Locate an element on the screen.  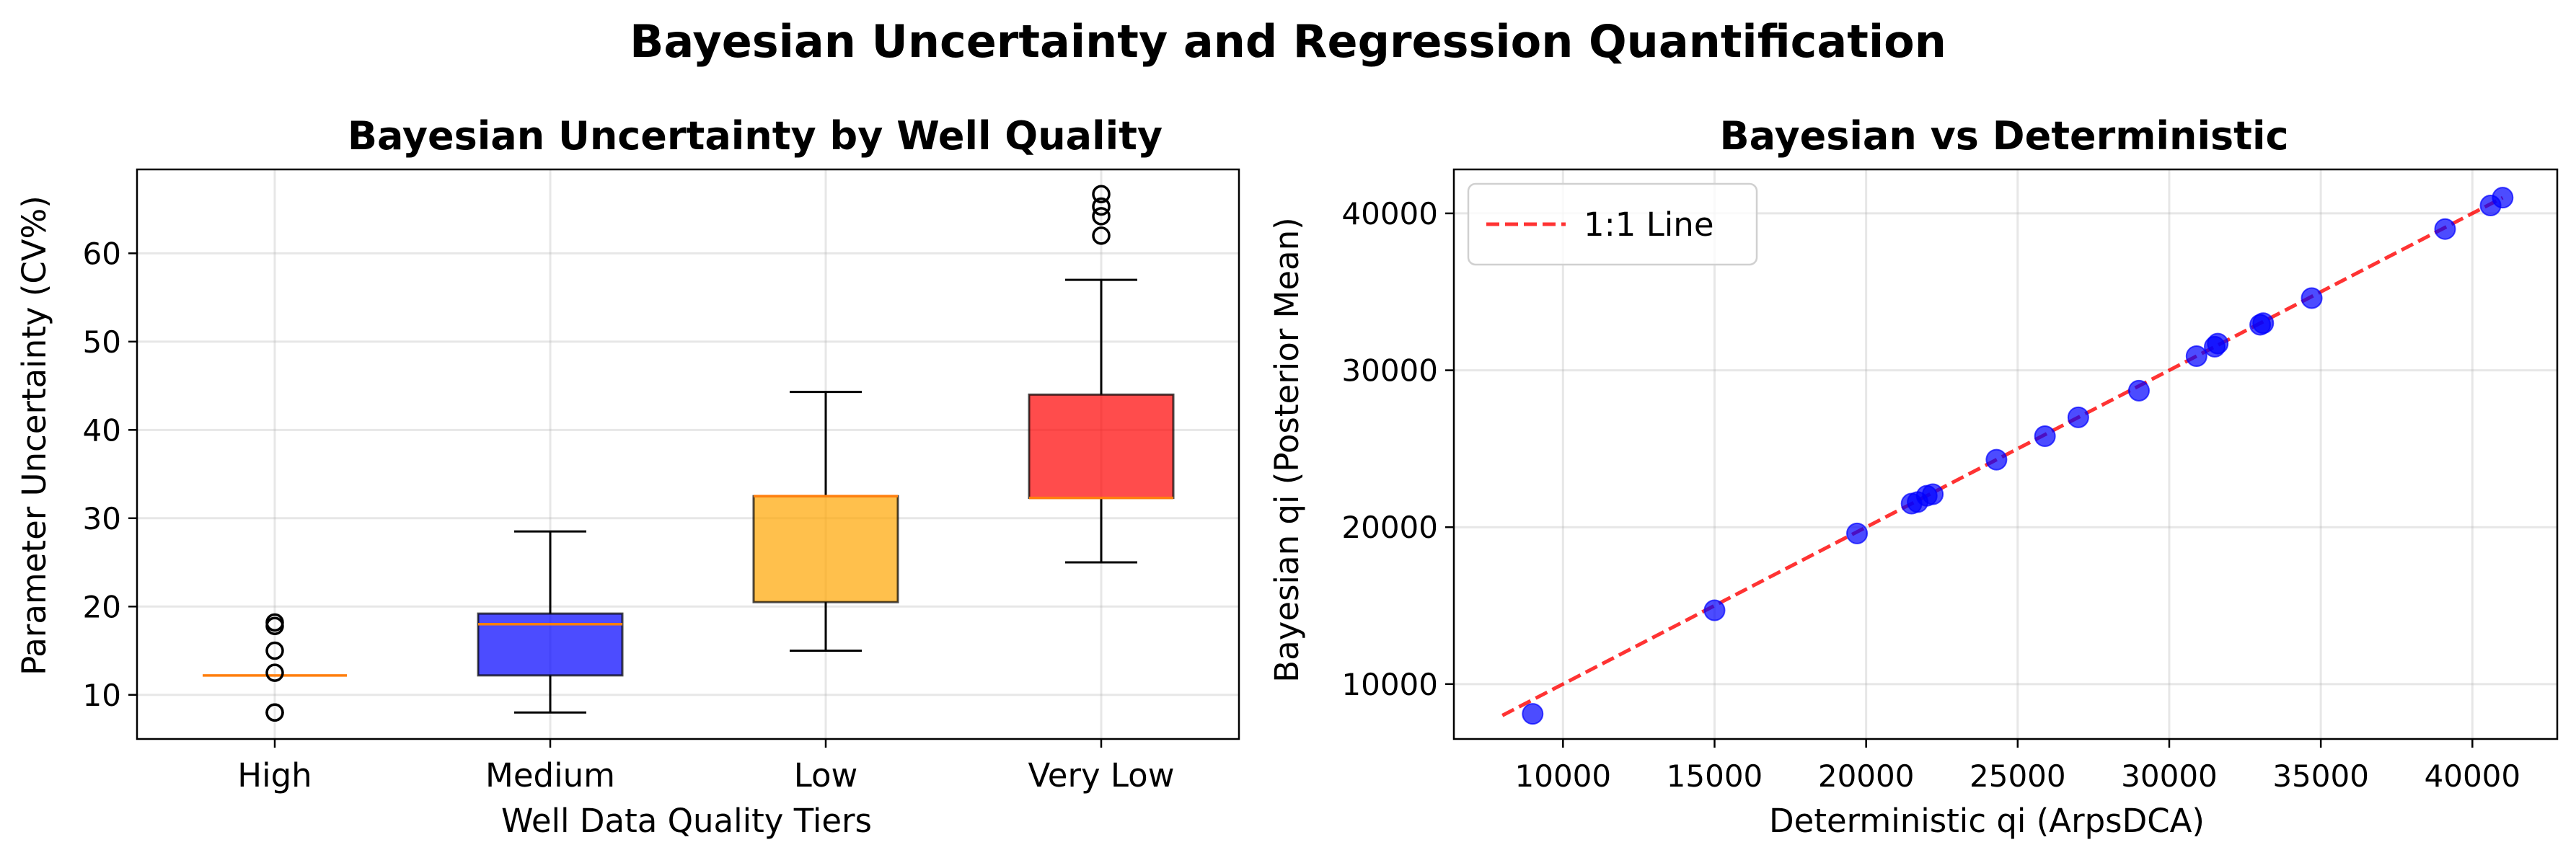
x-tick-label: High is located at coordinates (274, 775).